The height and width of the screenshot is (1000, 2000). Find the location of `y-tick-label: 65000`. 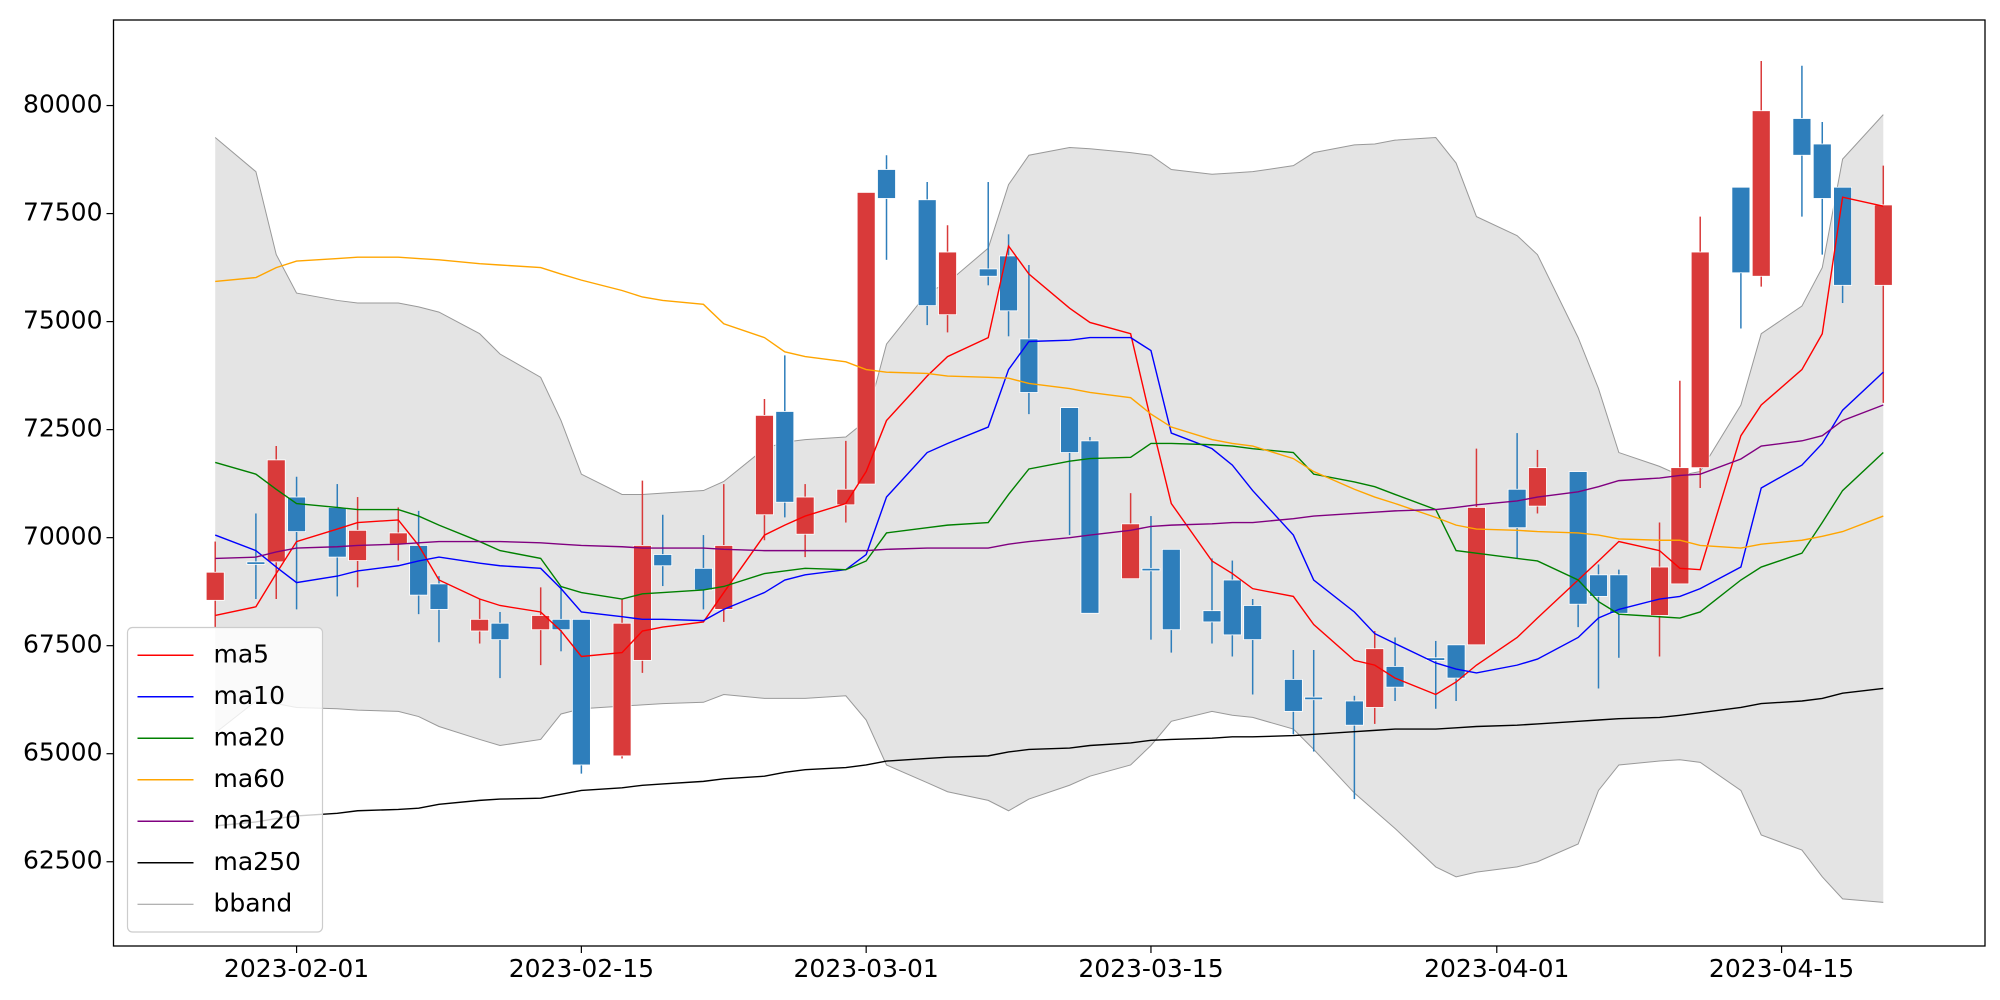

y-tick-label: 65000 is located at coordinates (63, 752).